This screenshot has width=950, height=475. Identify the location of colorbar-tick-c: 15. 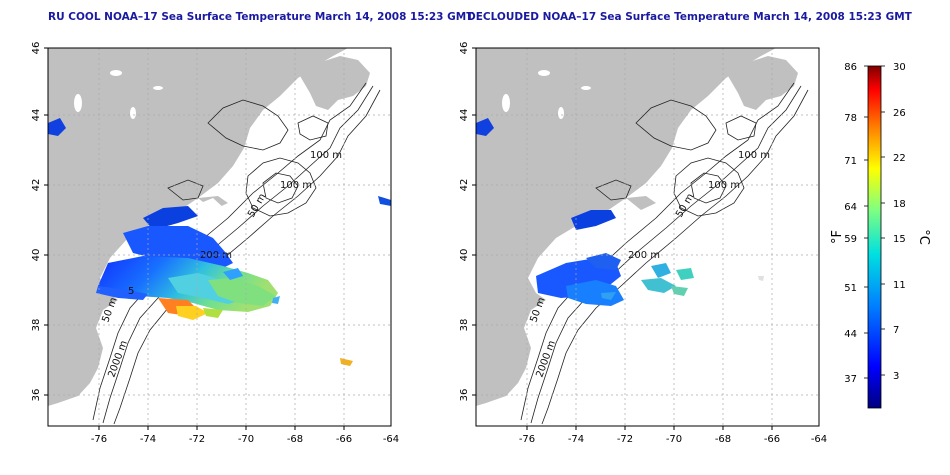
(899, 239).